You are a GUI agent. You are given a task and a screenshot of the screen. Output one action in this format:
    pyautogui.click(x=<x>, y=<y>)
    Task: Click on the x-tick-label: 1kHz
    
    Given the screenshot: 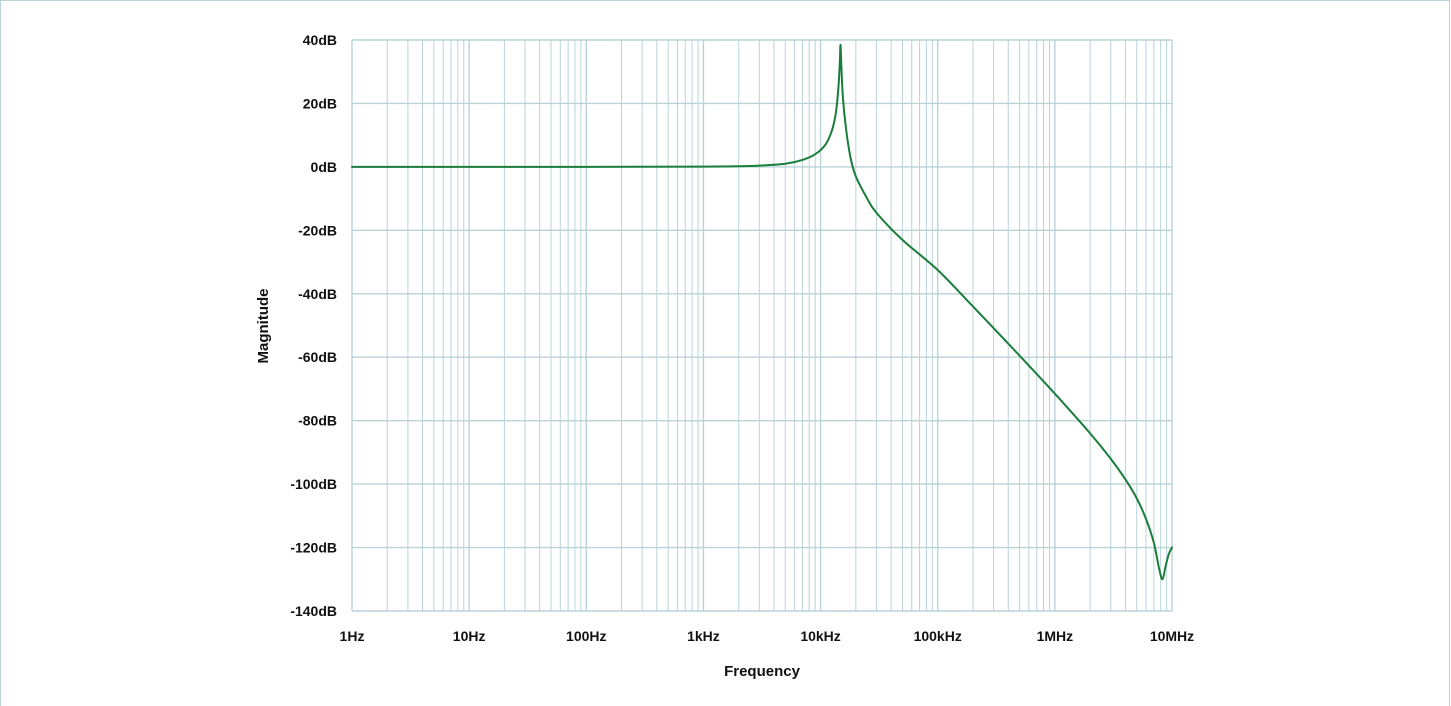 What is the action you would take?
    pyautogui.click(x=703, y=636)
    